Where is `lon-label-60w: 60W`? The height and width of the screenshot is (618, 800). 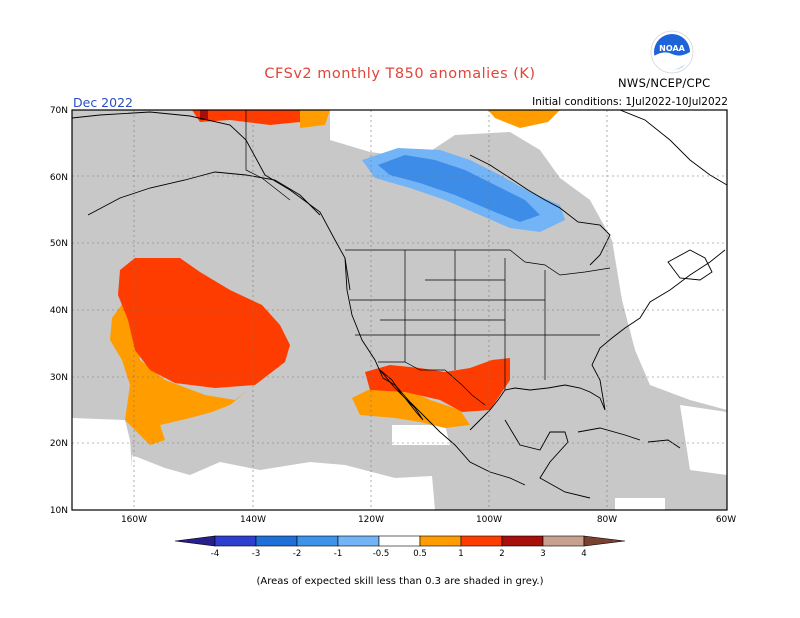
lon-label-60w: 60W is located at coordinates (726, 520).